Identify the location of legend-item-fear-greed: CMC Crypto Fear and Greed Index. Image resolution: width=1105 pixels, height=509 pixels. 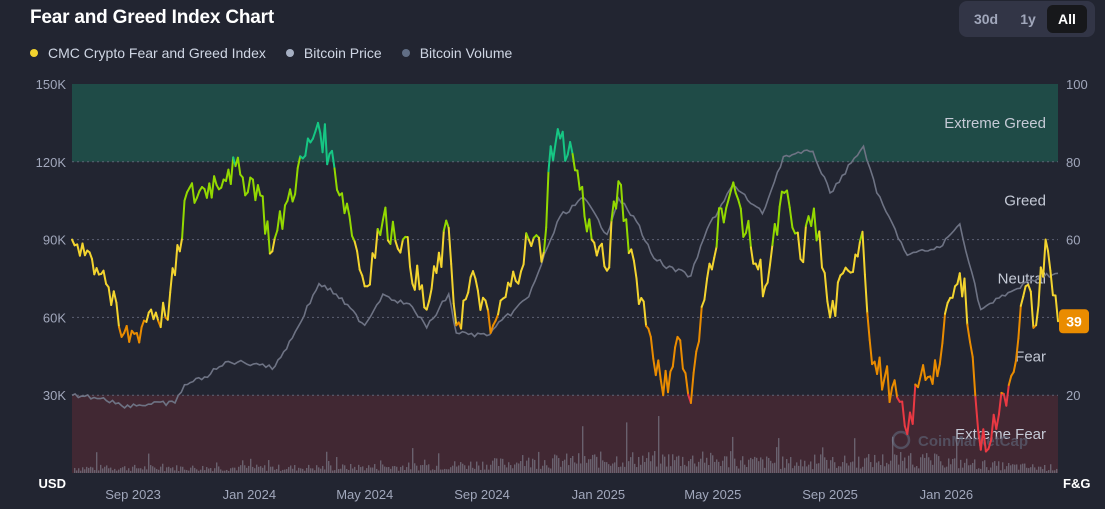
(148, 53).